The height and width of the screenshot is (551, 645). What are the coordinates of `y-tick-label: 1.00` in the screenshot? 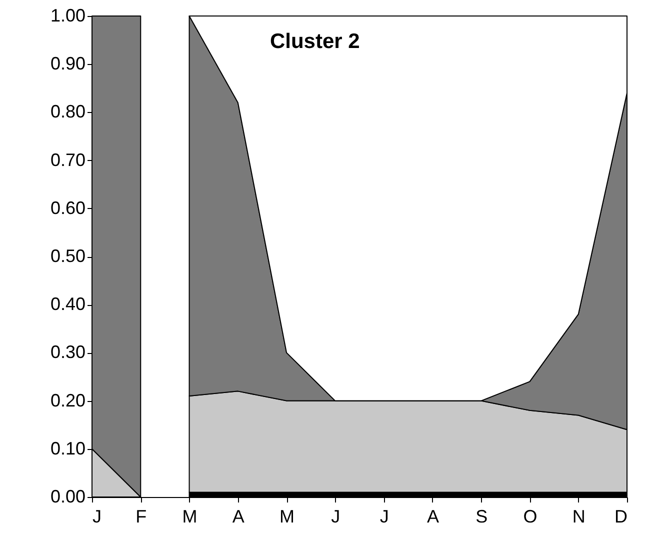 It's located at (68, 16).